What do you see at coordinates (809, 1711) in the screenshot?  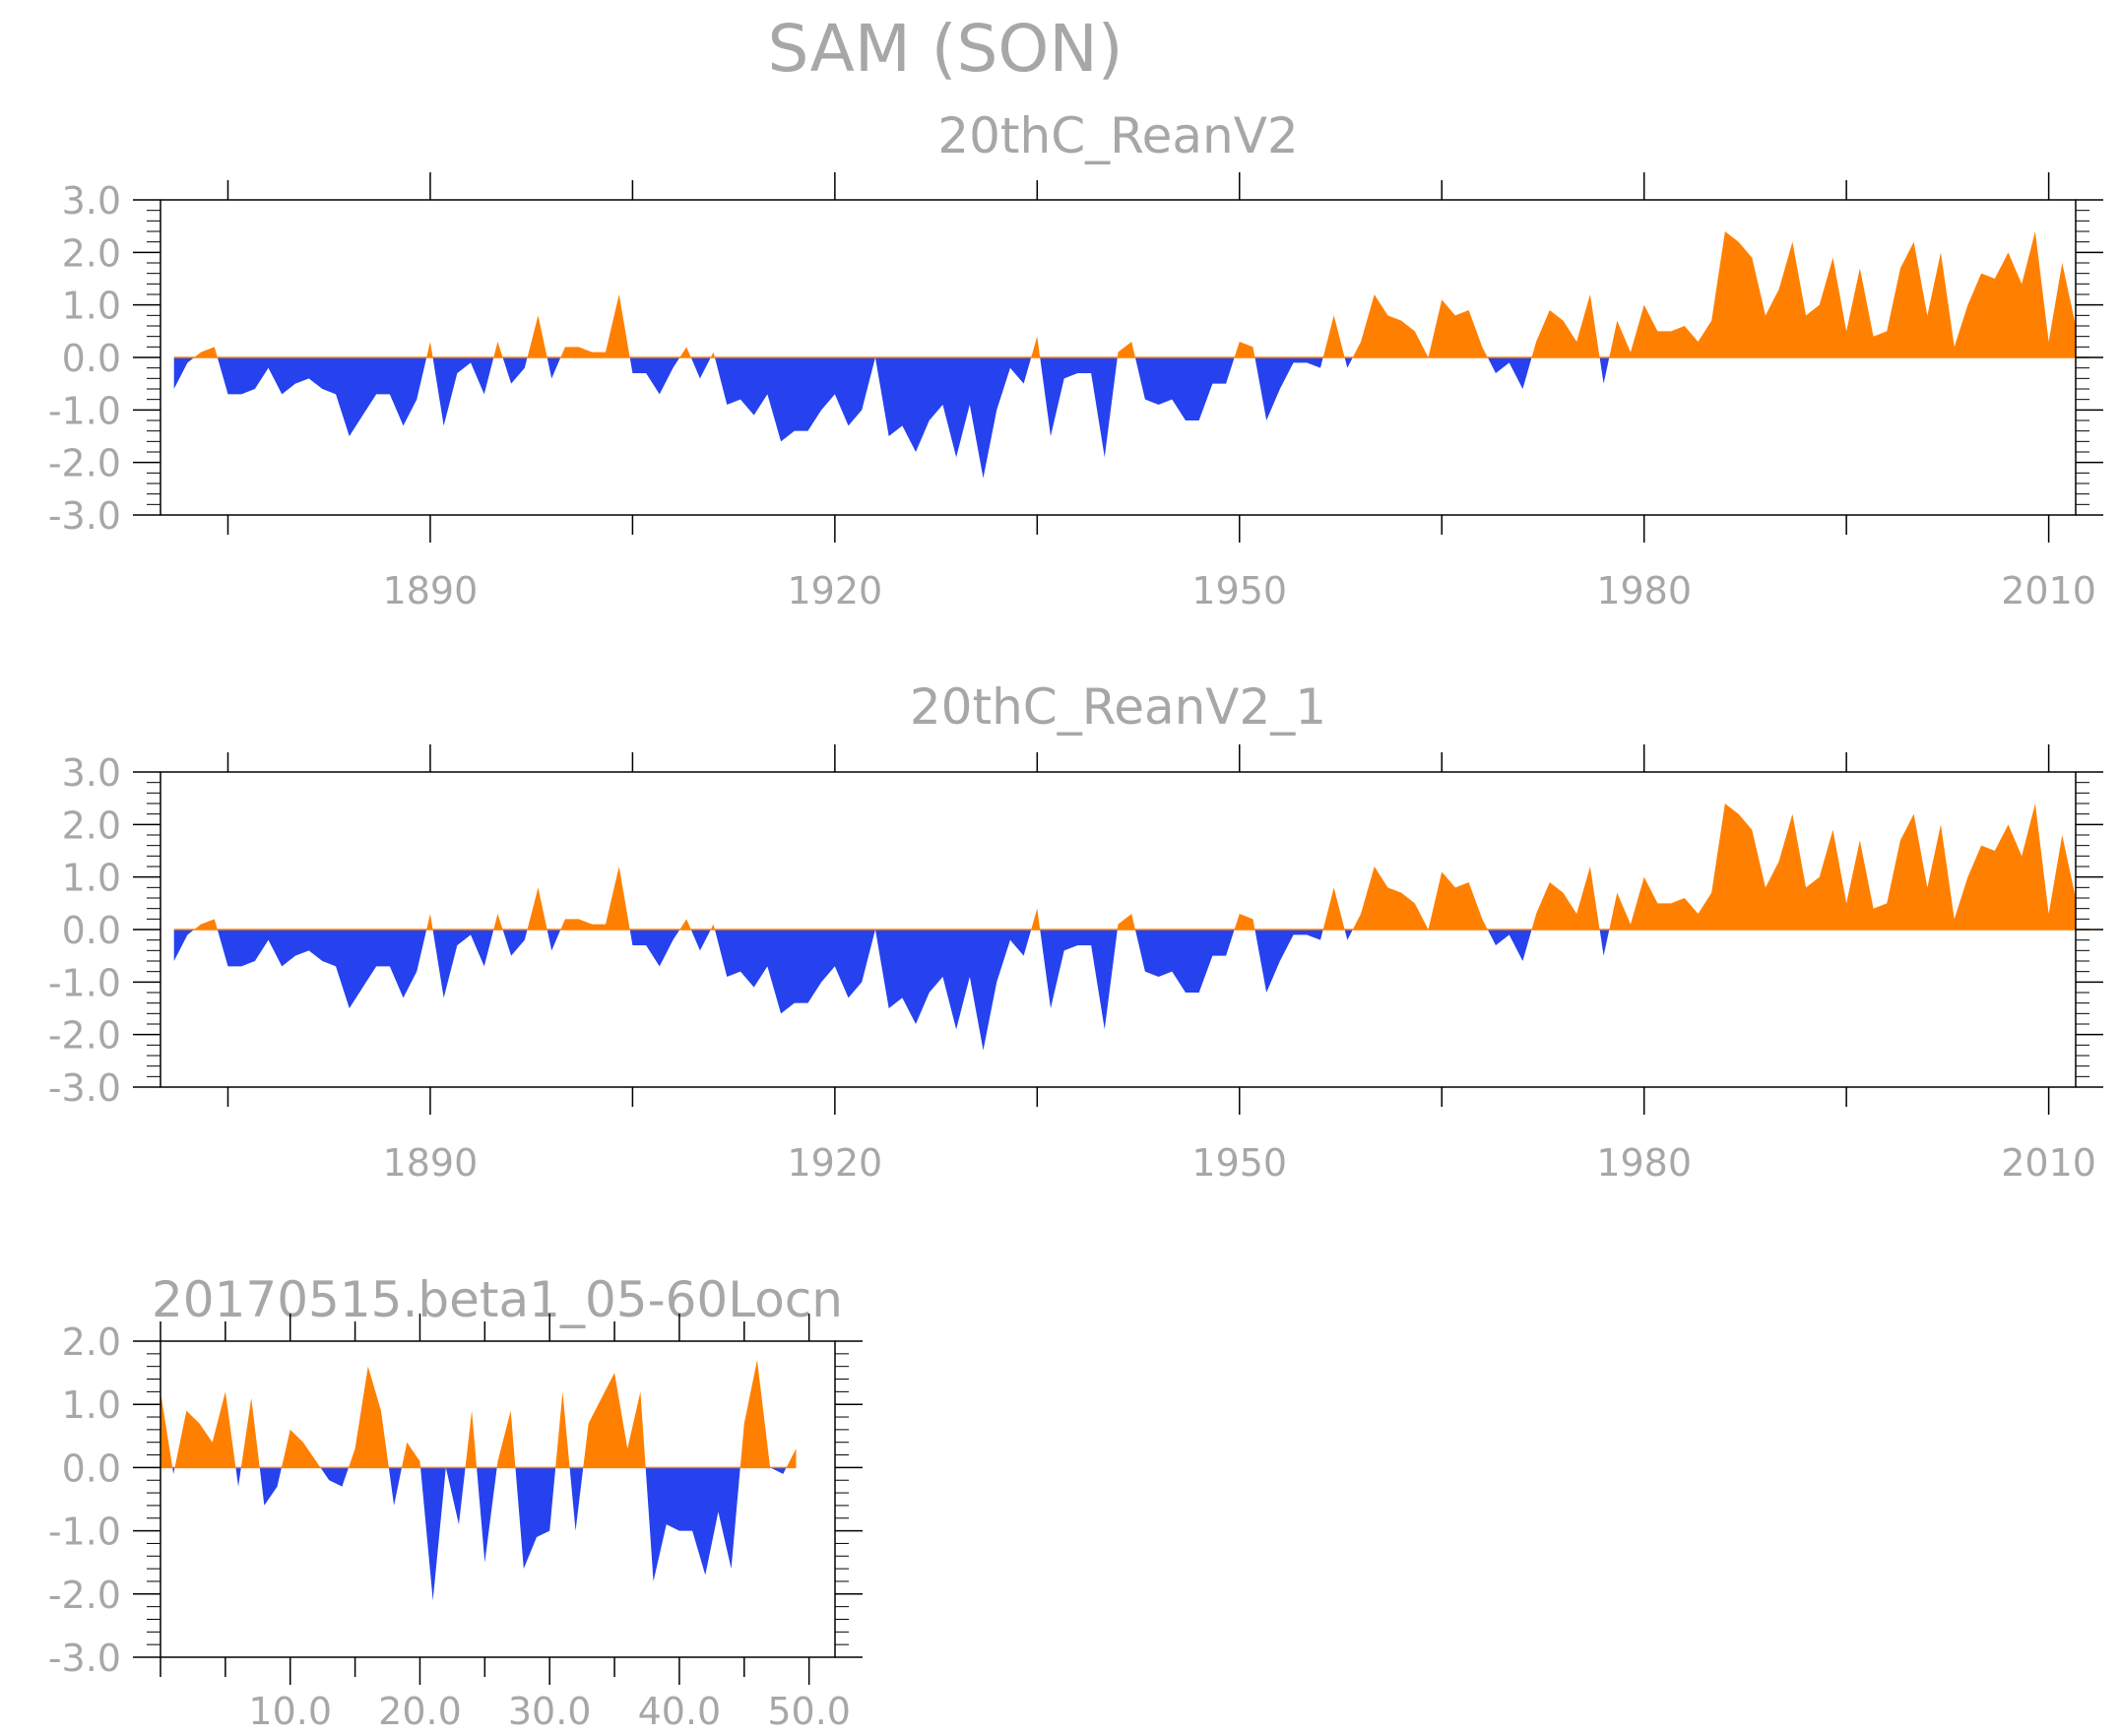 I see `x-tick-label: 50.0` at bounding box center [809, 1711].